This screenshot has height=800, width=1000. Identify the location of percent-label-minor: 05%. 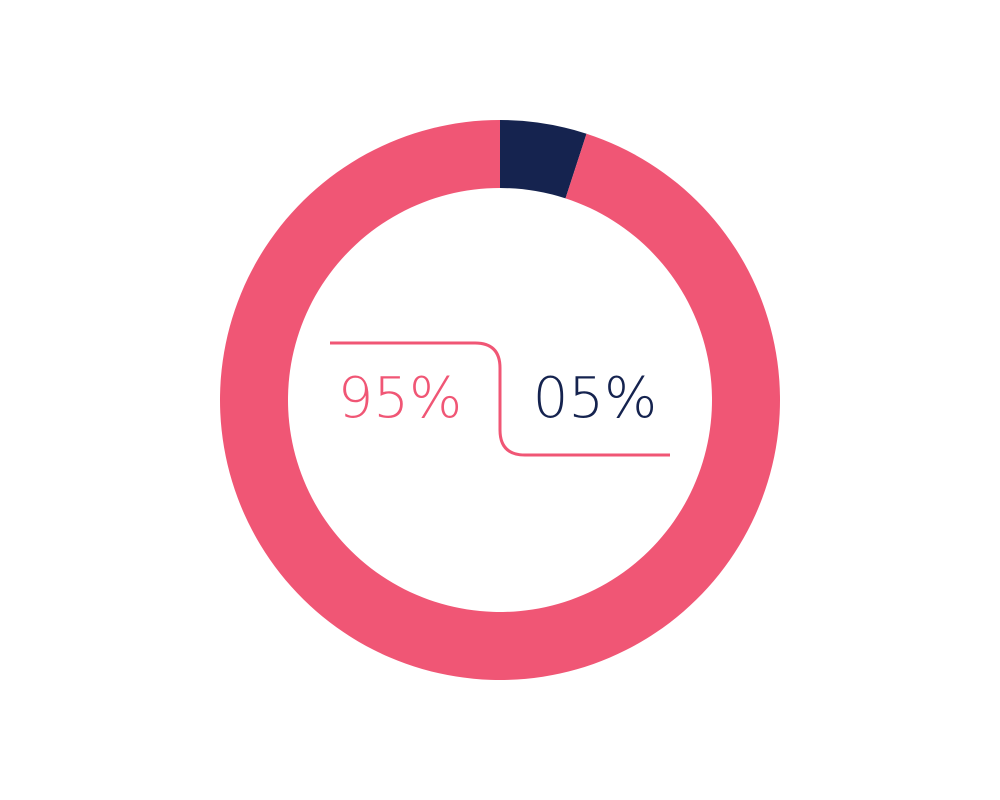
(595, 398).